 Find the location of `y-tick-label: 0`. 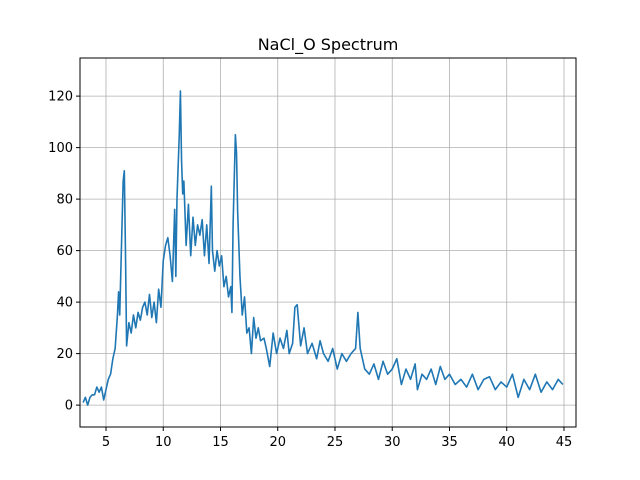

y-tick-label: 0 is located at coordinates (69, 406).